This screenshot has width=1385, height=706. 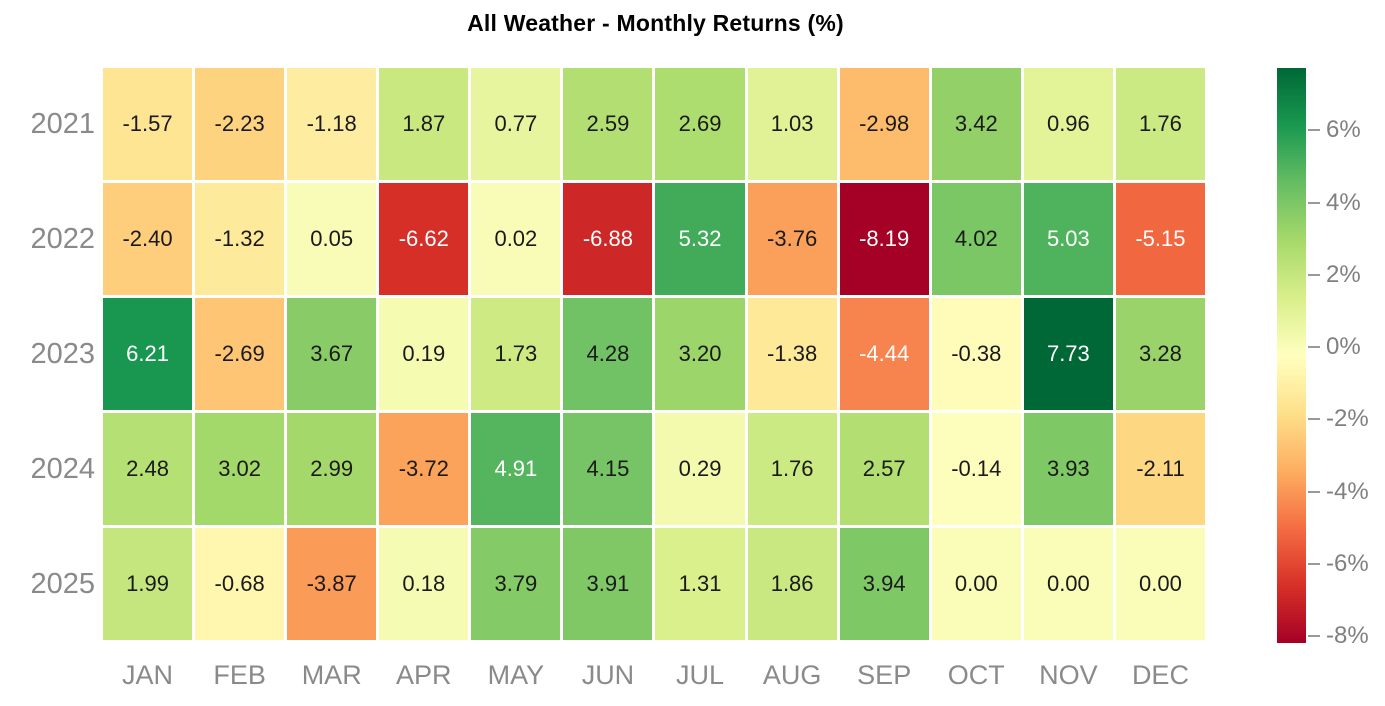 I want to click on heatmap-cell: 3.91, so click(x=608, y=584).